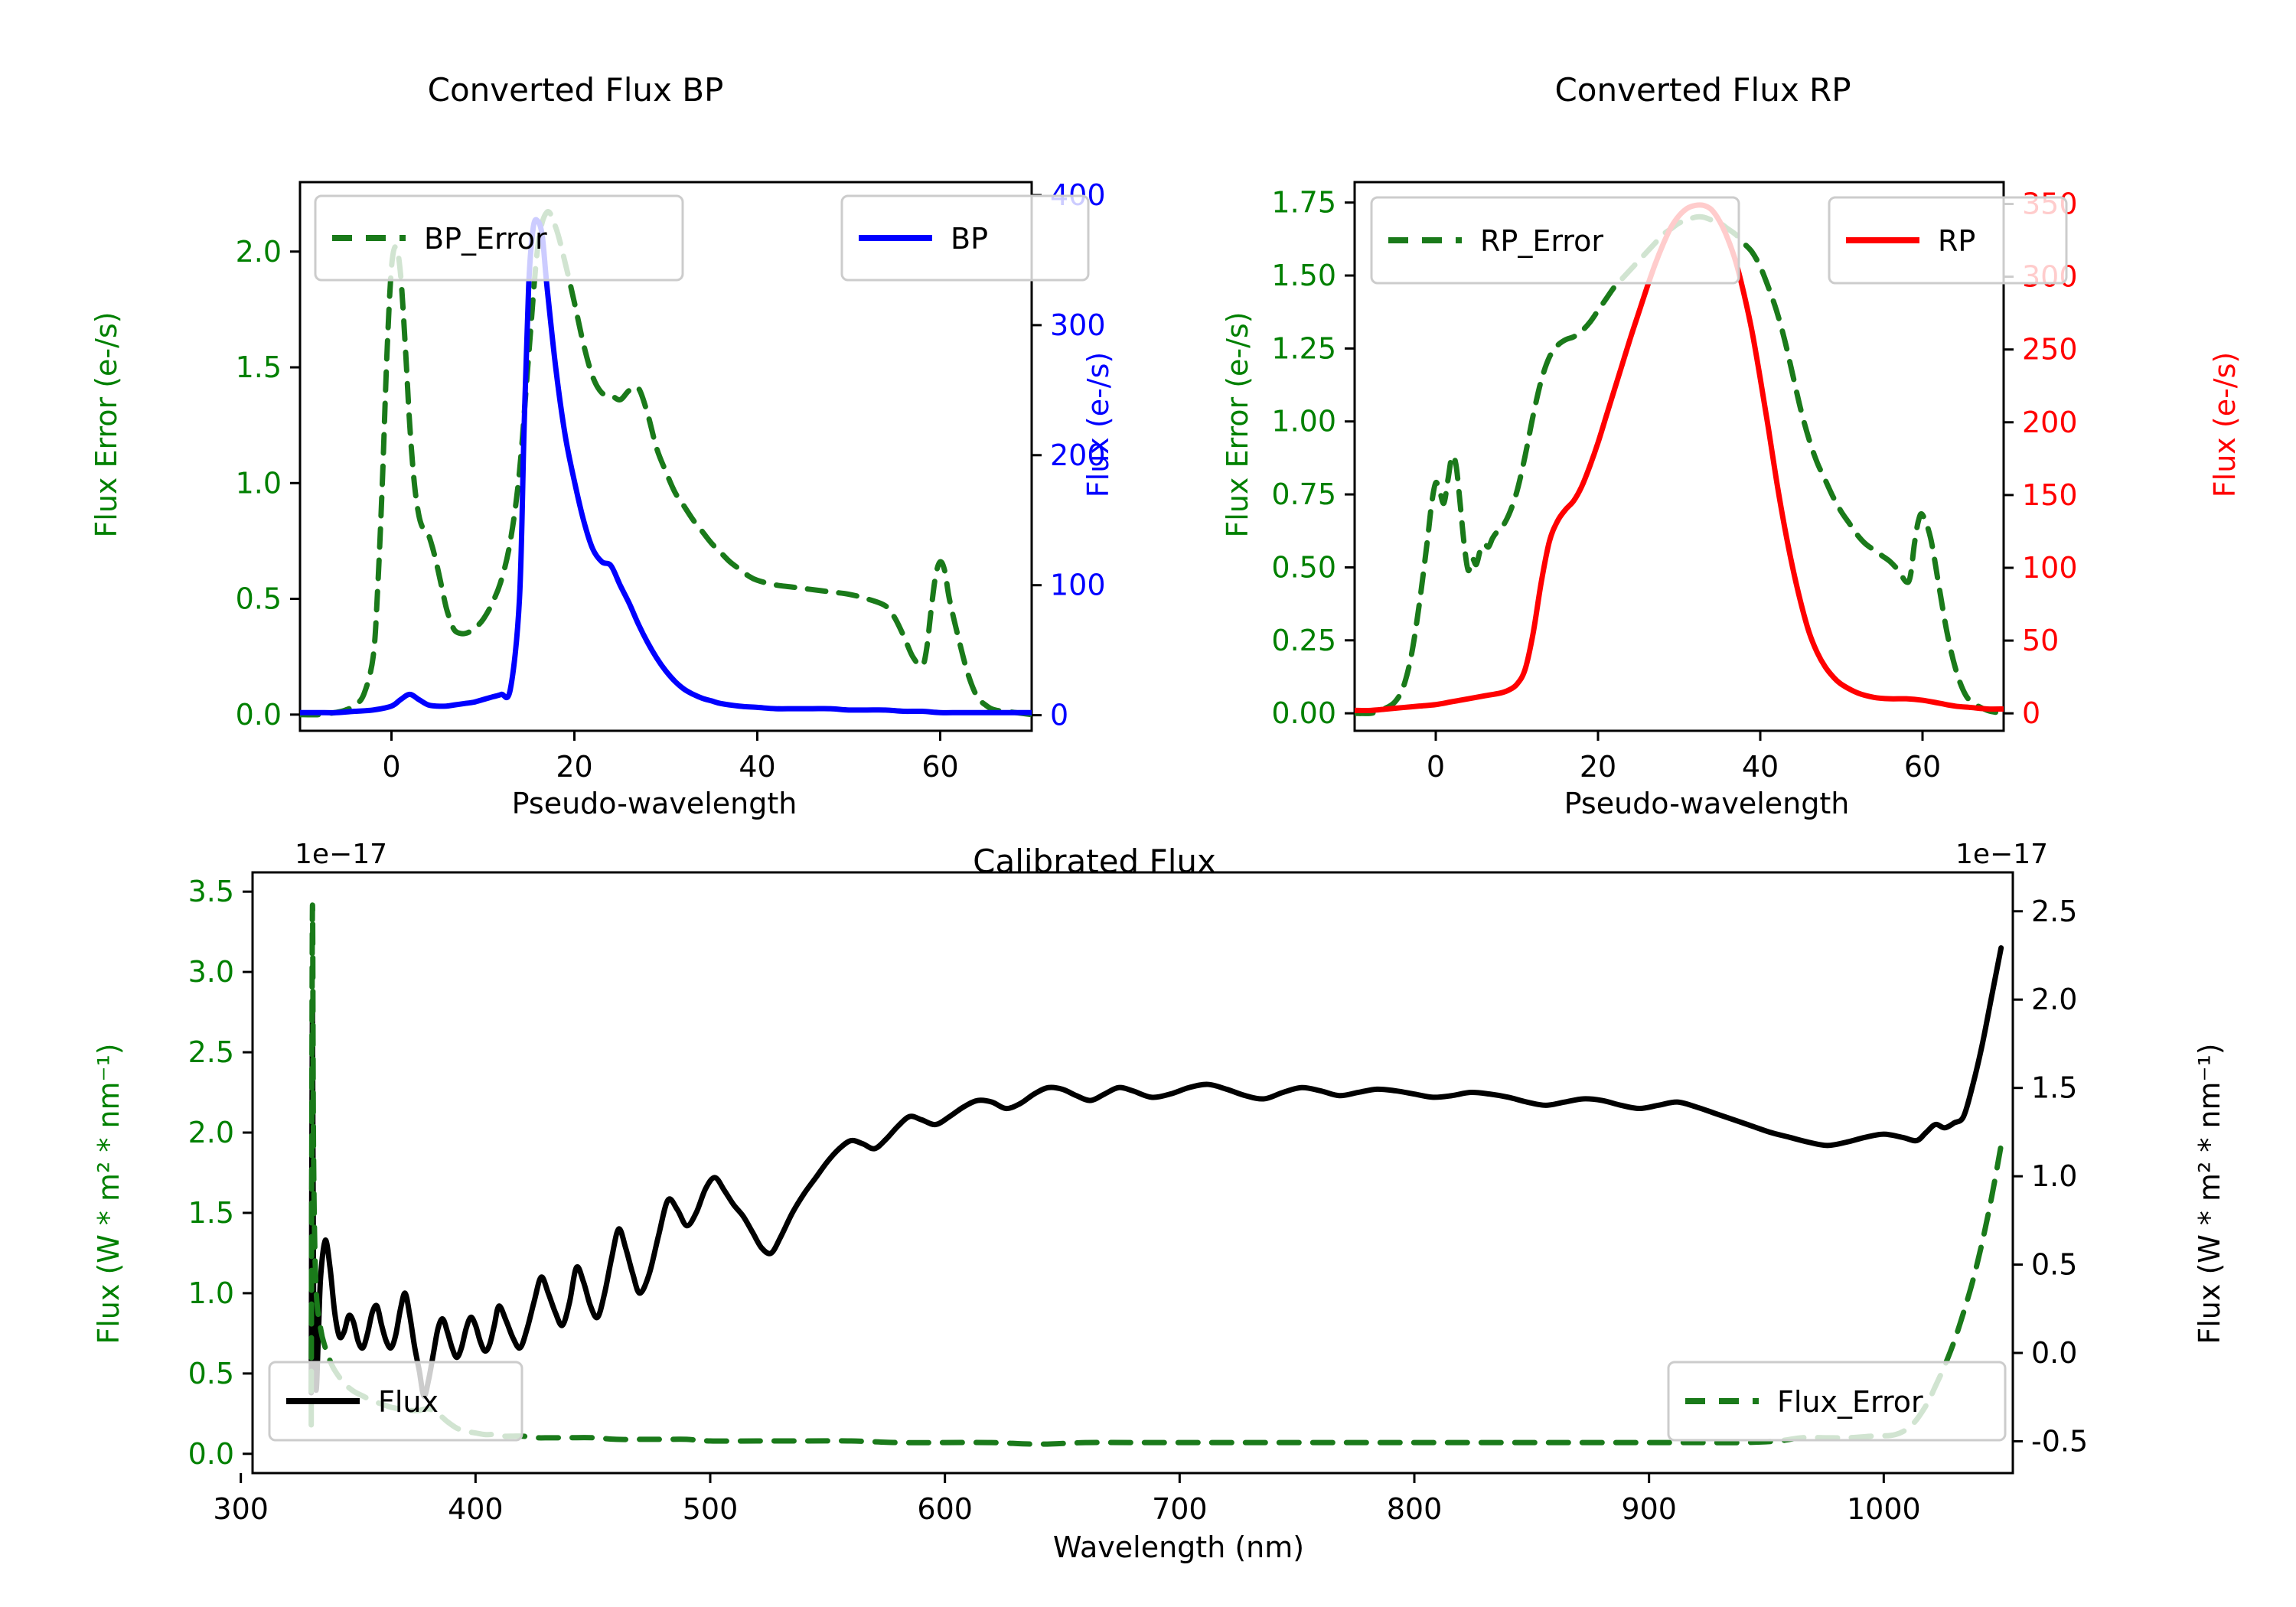 This screenshot has width=2296, height=1607. What do you see at coordinates (1303, 203) in the screenshot?
I see `rp-ytick-left-label: 1.75` at bounding box center [1303, 203].